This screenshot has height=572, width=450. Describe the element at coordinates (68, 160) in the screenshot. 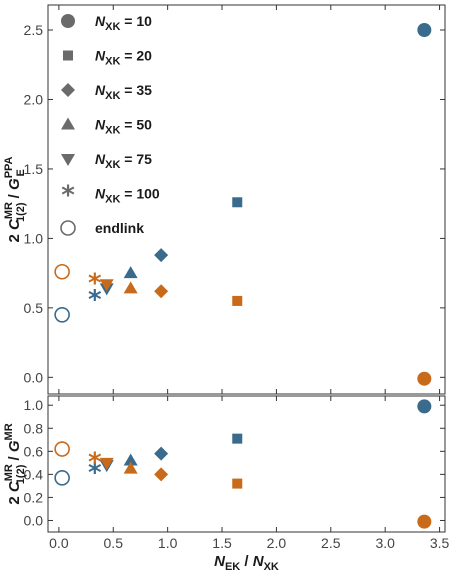

I see `legend-marker-triangle-down` at that location.